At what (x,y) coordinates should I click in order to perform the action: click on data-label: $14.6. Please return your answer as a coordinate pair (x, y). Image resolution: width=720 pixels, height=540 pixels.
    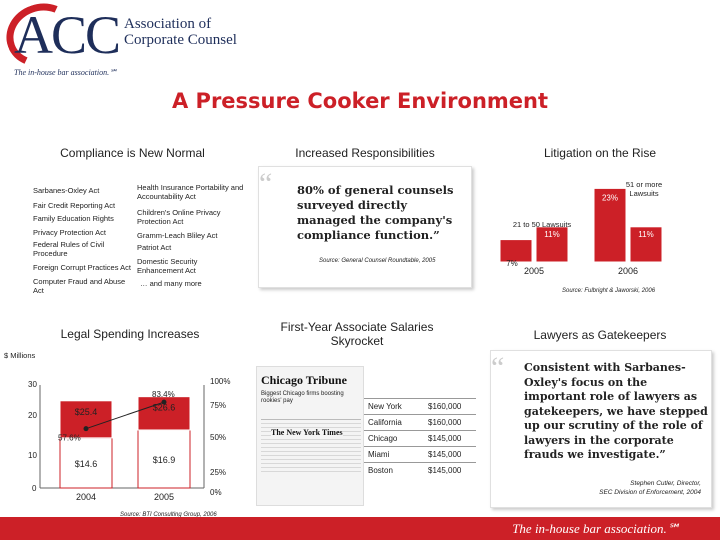
    Looking at the image, I should click on (86, 464).